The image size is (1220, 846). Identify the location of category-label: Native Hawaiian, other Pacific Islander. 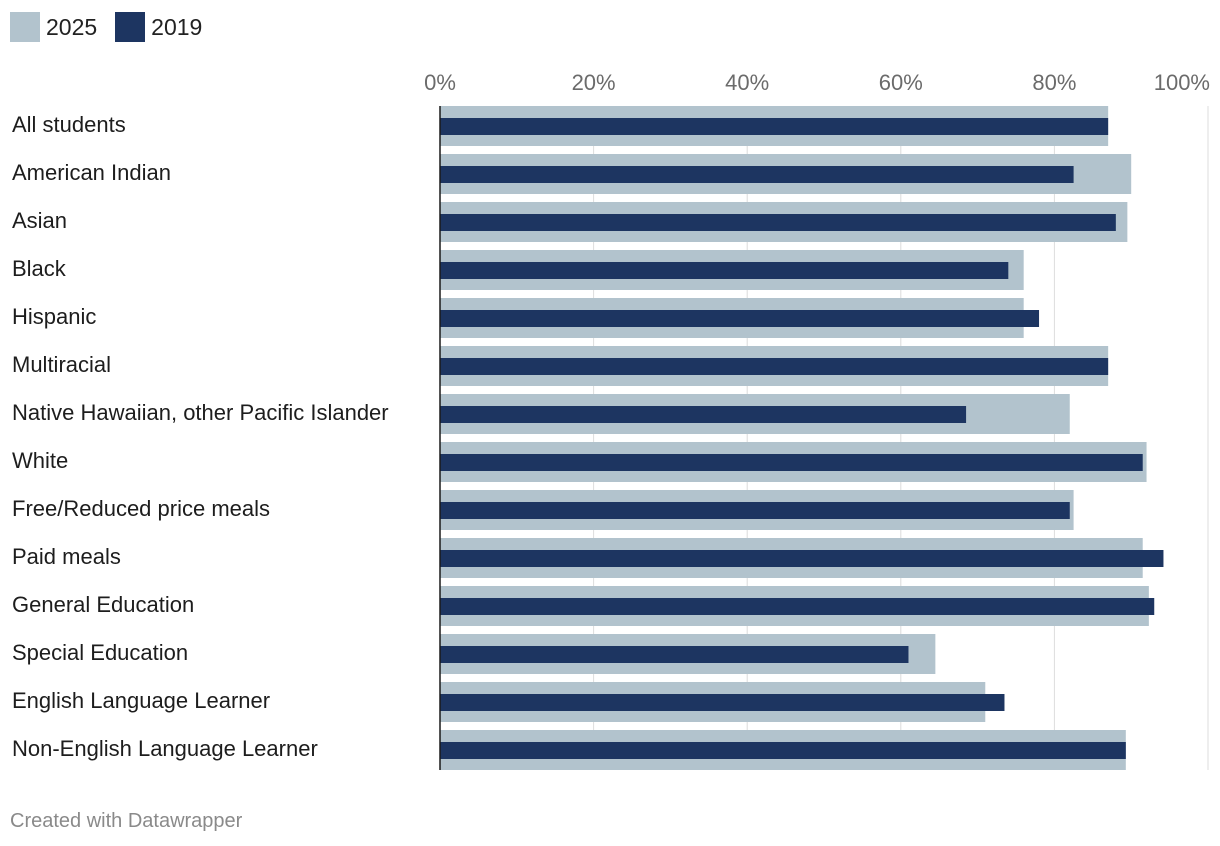
(200, 412).